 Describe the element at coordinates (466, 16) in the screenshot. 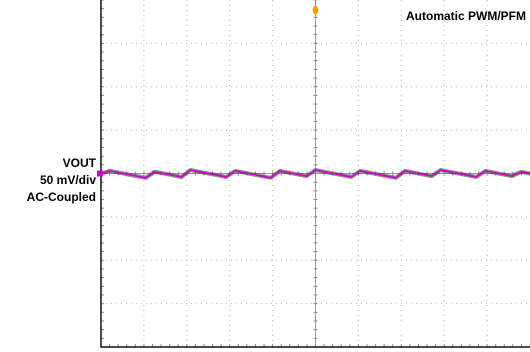

I see `mode-label: Automatic PWM/PFM` at that location.